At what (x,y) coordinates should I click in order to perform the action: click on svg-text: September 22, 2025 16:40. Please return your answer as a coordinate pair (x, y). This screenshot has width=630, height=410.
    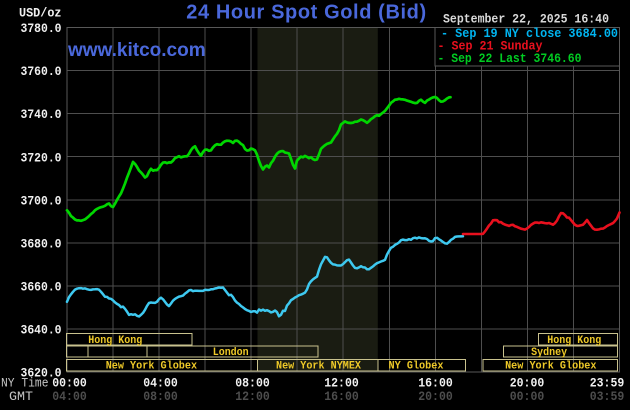
    Looking at the image, I should click on (526, 18).